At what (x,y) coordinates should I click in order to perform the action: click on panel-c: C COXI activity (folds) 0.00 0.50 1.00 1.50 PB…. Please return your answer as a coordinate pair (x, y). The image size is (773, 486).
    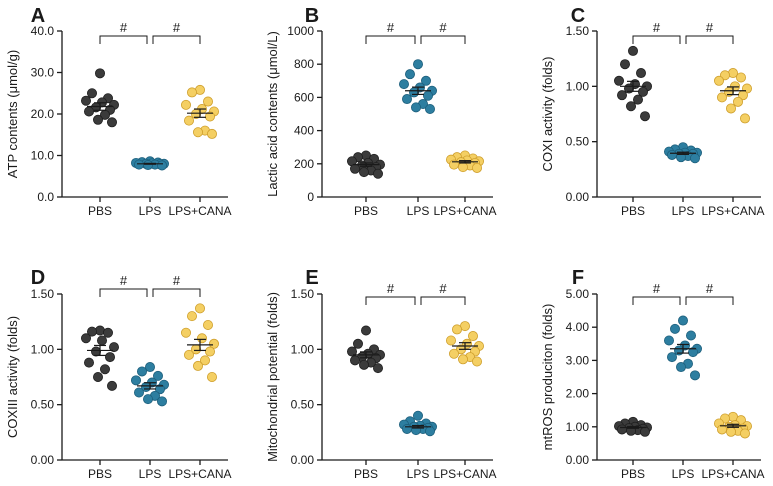
    Looking at the image, I should click on (652, 111).